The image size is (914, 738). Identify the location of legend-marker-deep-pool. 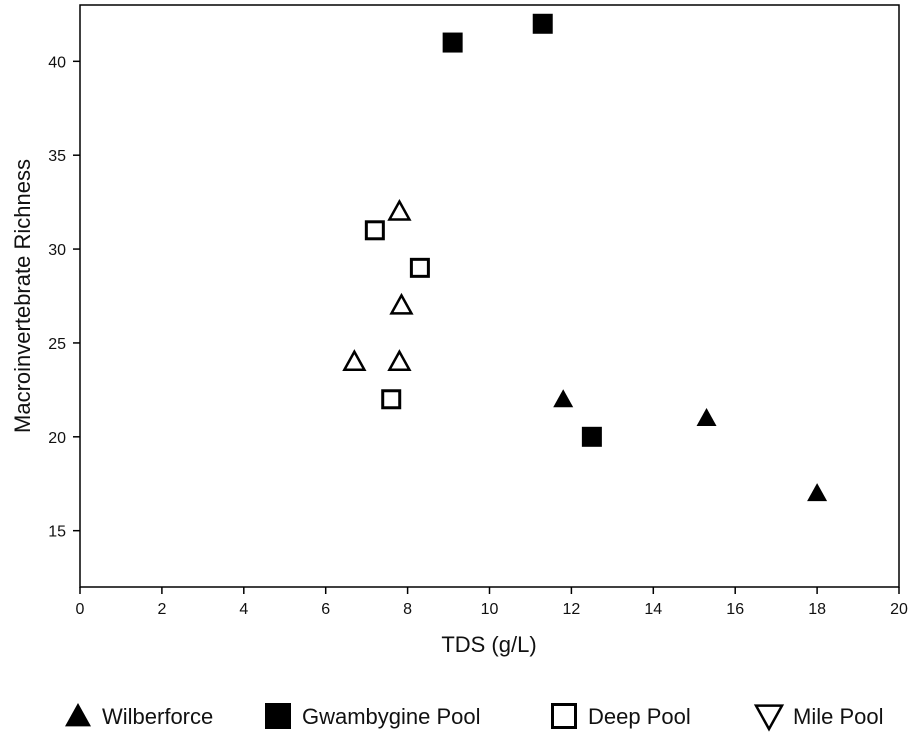
(564, 716).